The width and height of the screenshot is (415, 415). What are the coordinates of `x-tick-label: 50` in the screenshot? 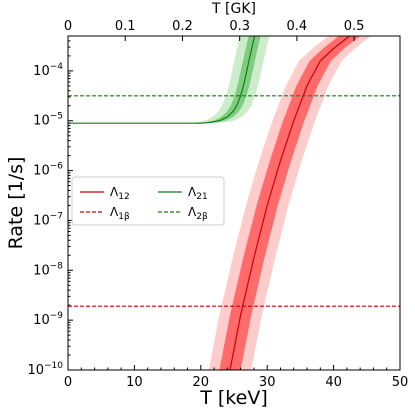 It's located at (400, 382).